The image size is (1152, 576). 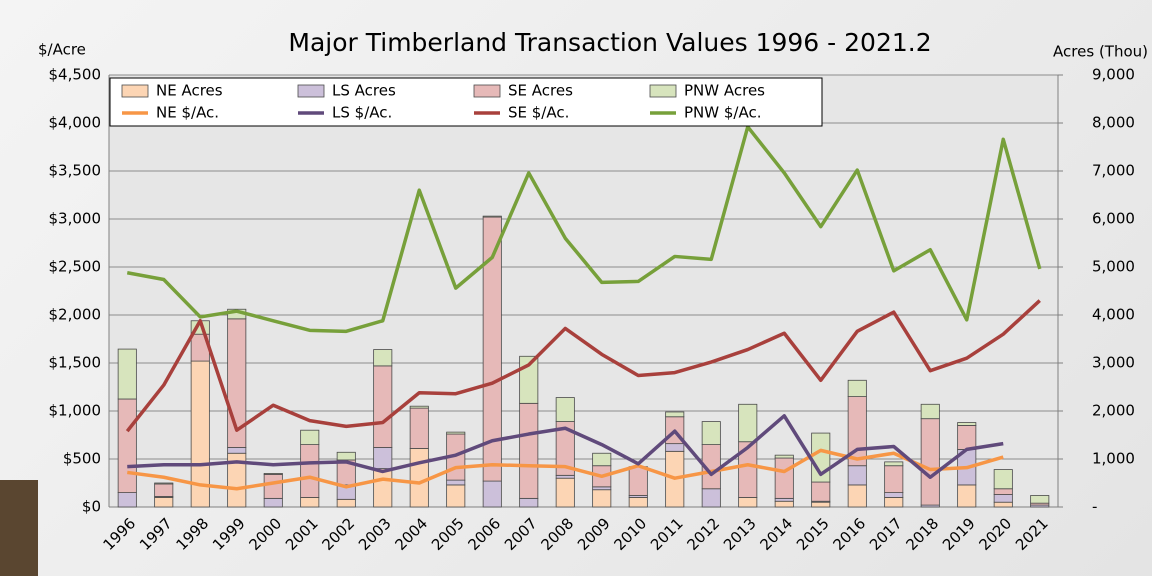 What do you see at coordinates (82, 459) in the screenshot?
I see `y-tick-label: $500` at bounding box center [82, 459].